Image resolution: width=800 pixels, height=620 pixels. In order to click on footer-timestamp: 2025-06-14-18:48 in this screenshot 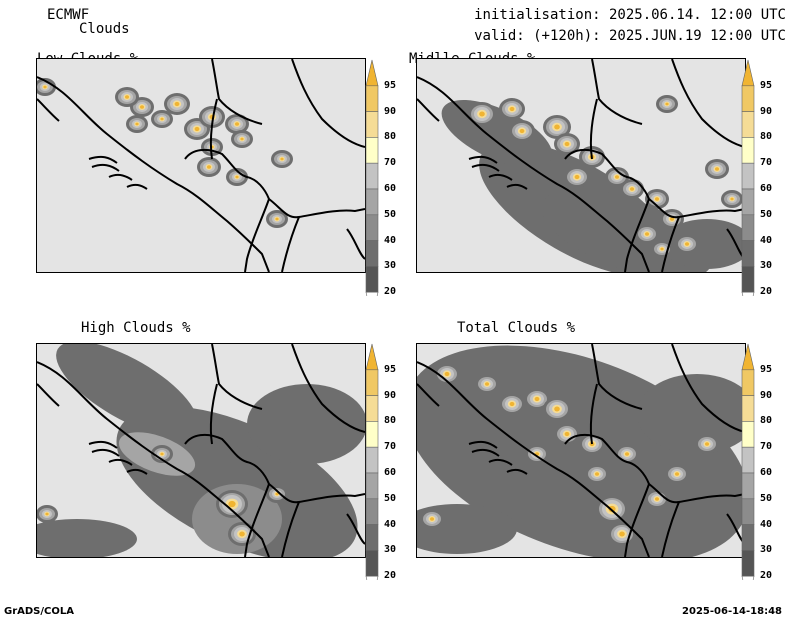, I will do `click(732, 611)`.